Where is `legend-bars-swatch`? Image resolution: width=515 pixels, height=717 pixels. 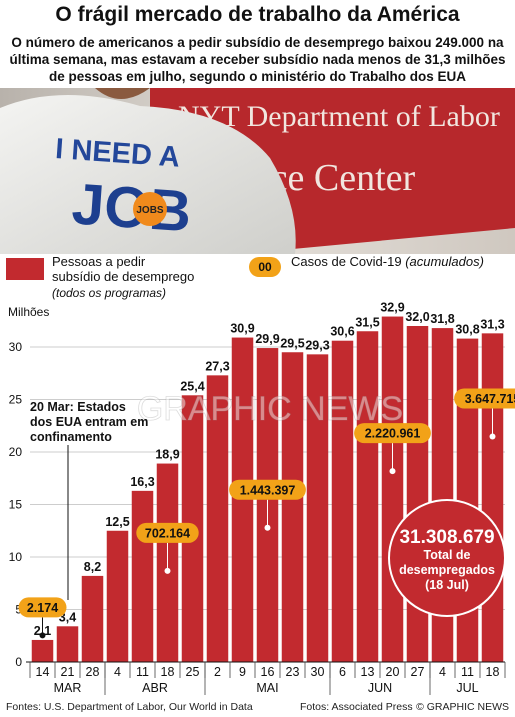
legend-bars-swatch is located at coordinates (25, 269).